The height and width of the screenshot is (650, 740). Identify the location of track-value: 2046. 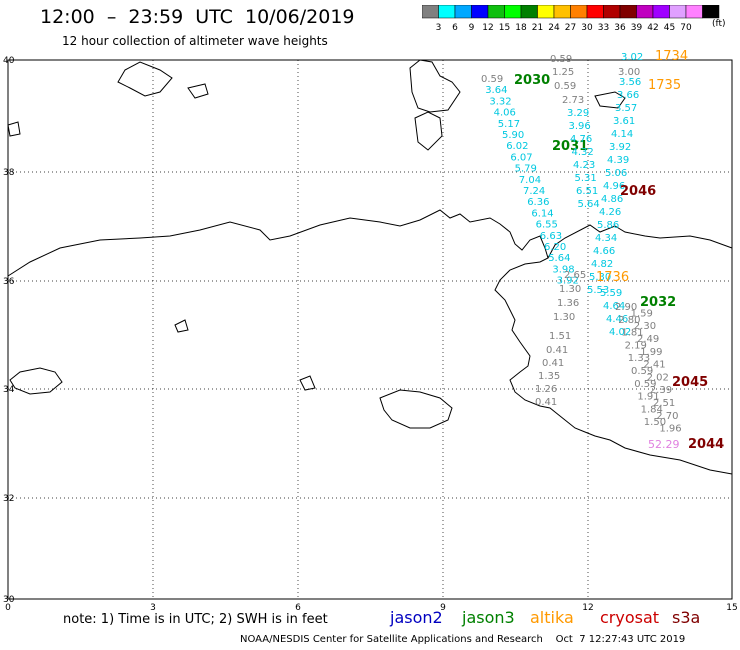
(638, 191).